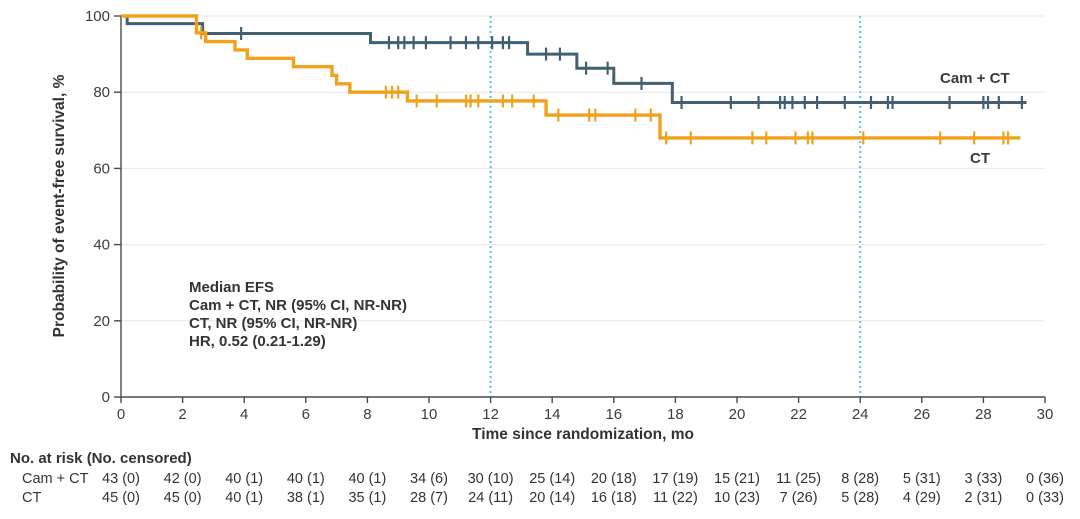 The height and width of the screenshot is (519, 1080). What do you see at coordinates (799, 479) in the screenshot?
I see `risk-cell: 11 (25)` at bounding box center [799, 479].